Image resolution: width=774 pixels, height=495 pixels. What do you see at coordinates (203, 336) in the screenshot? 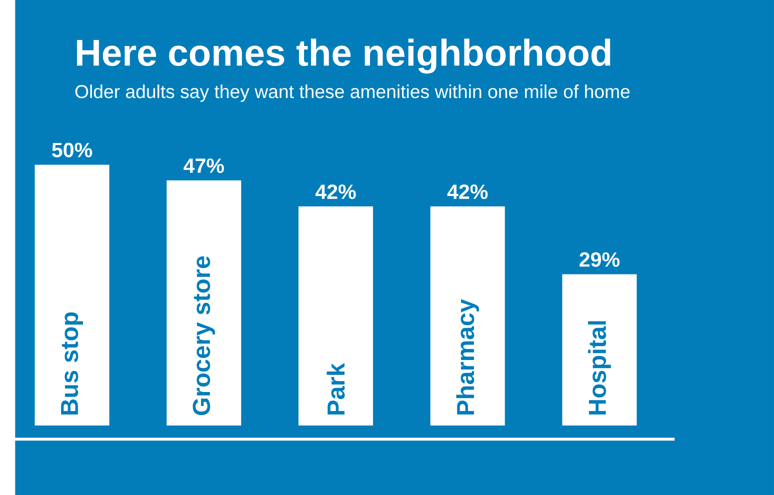
I see `x-tick-label: Grocery store` at bounding box center [203, 336].